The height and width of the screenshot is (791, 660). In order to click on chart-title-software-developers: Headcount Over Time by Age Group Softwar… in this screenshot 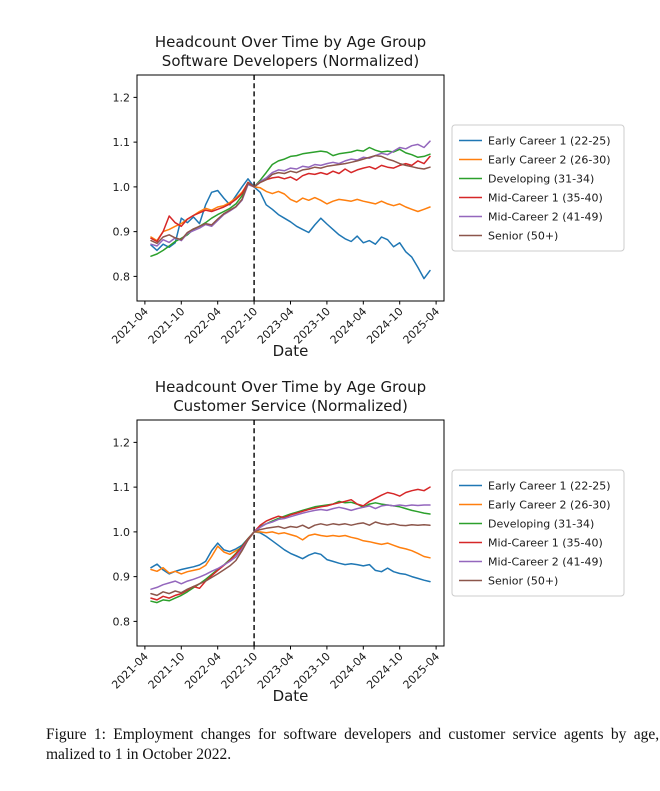, I will do `click(290, 52)`.